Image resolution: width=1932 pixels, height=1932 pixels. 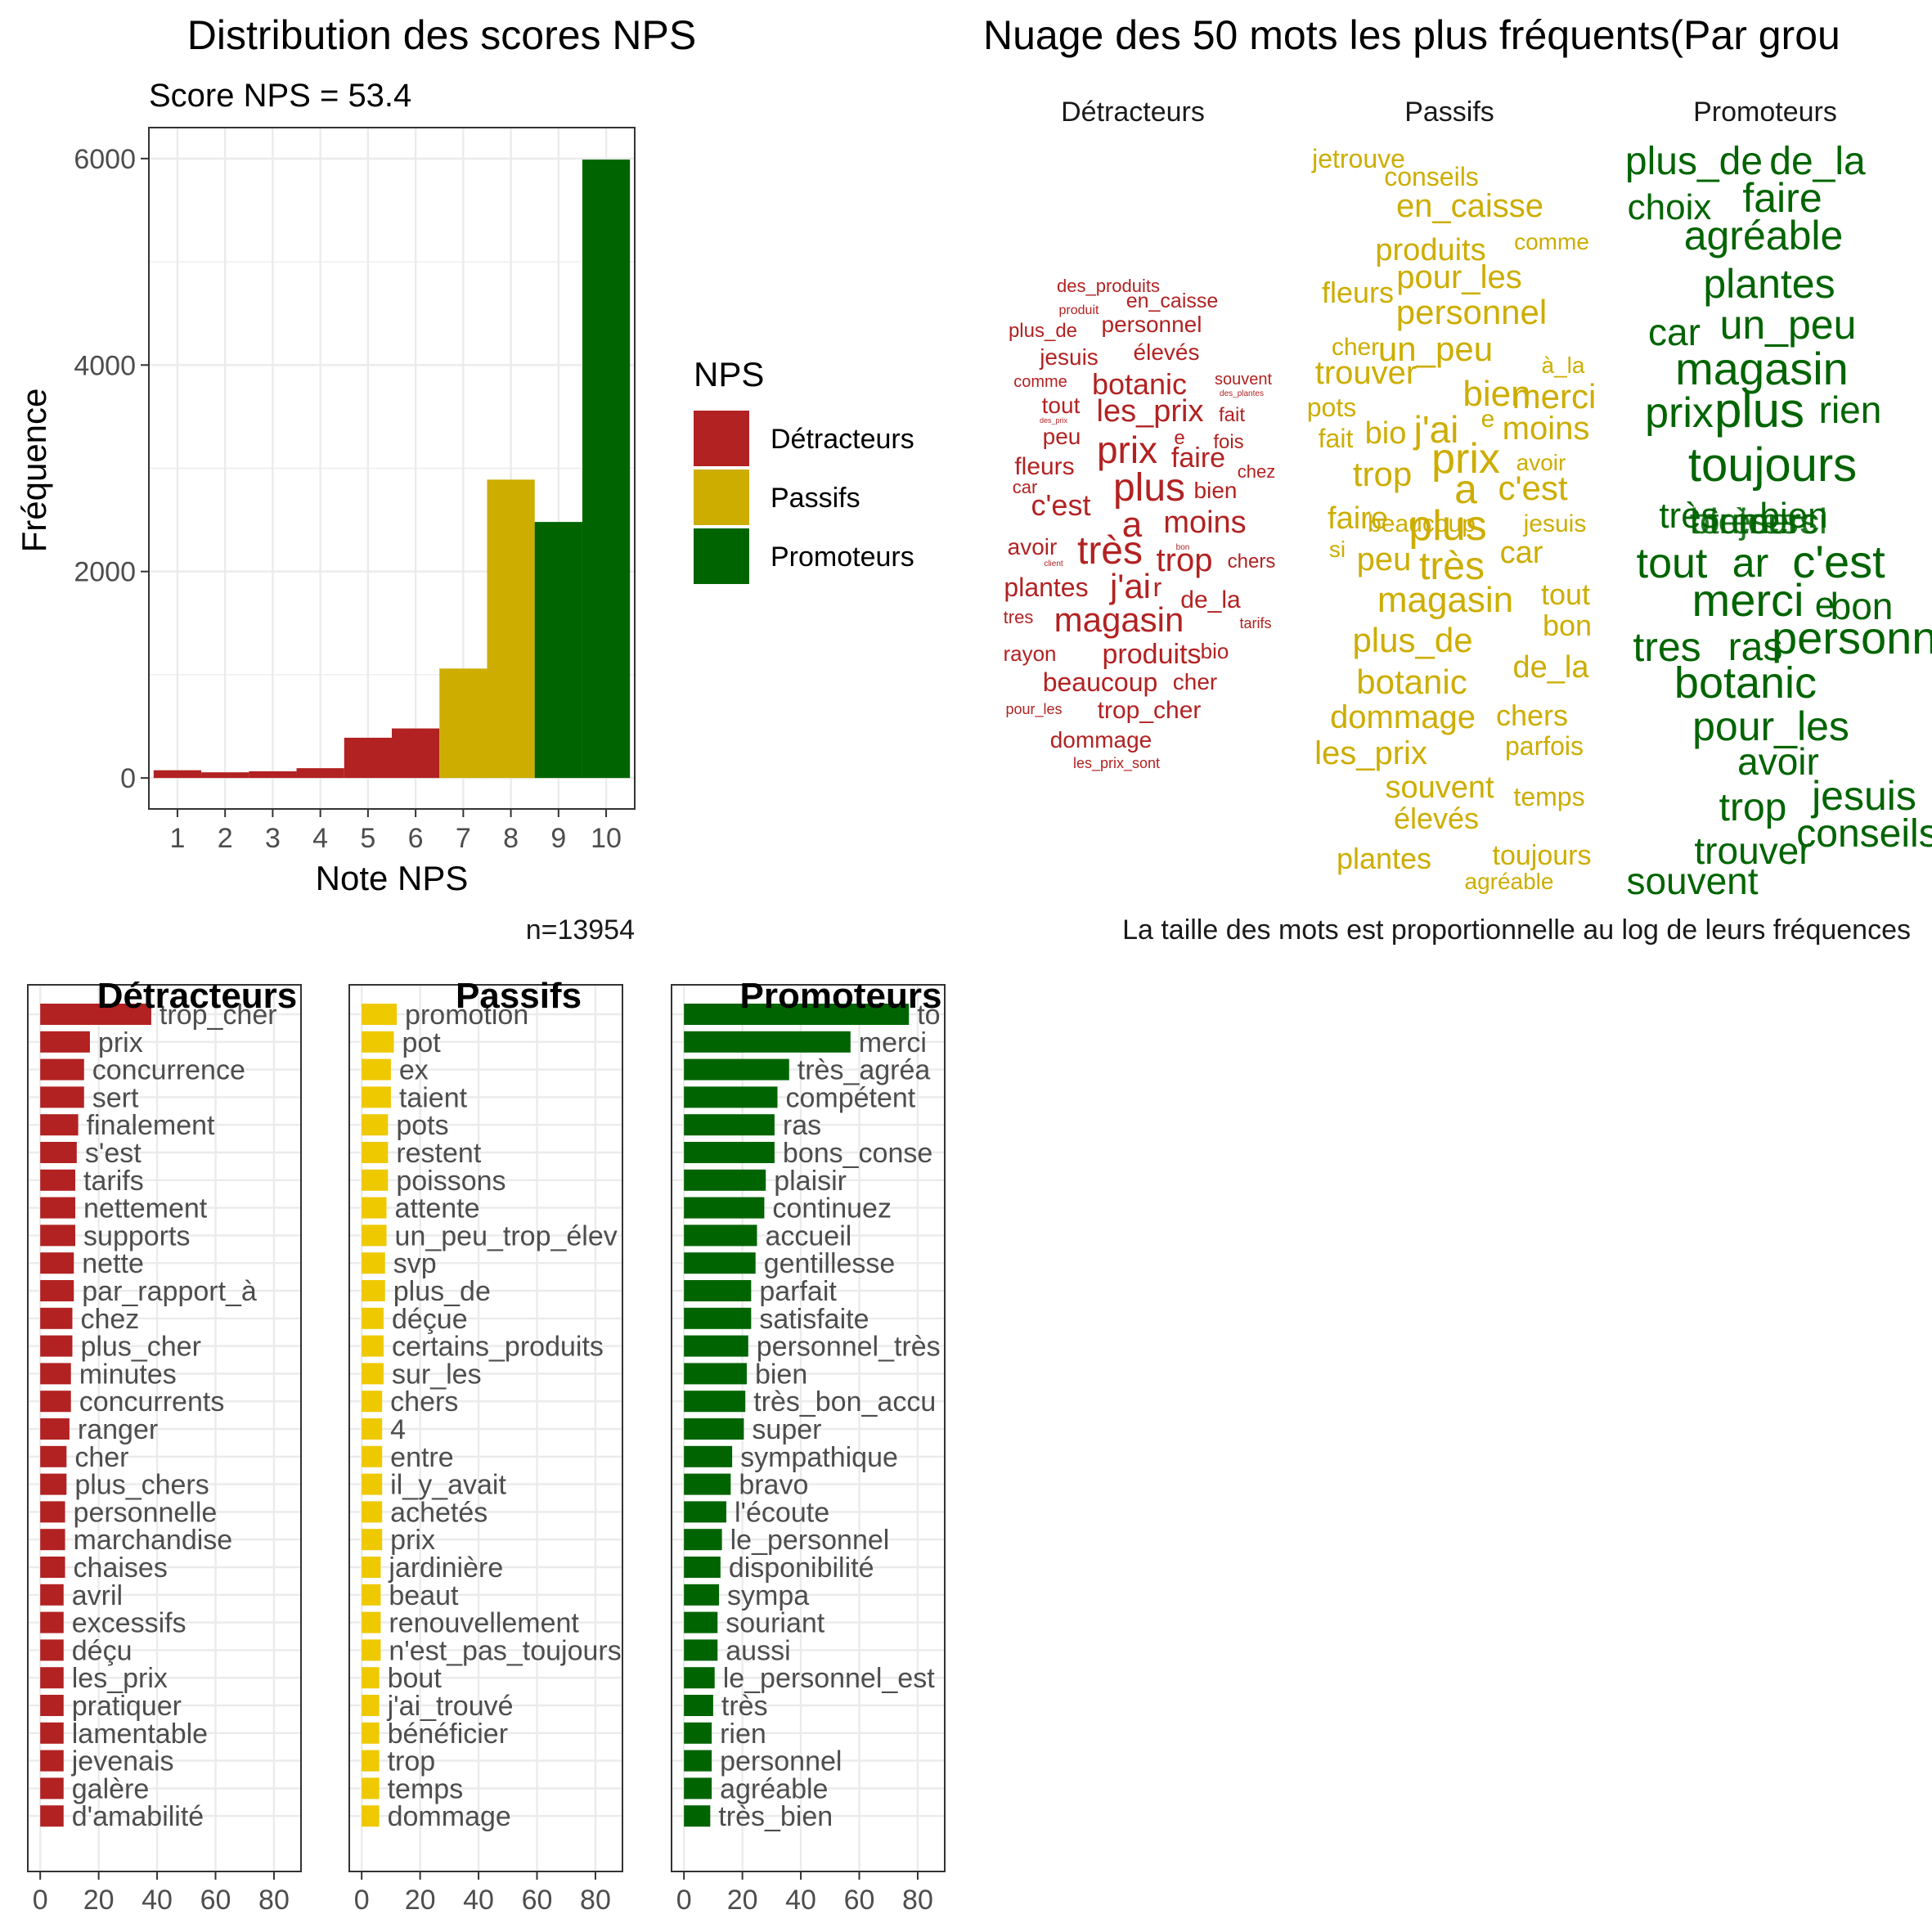 I want to click on word-bar-label: très, so click(x=745, y=1707).